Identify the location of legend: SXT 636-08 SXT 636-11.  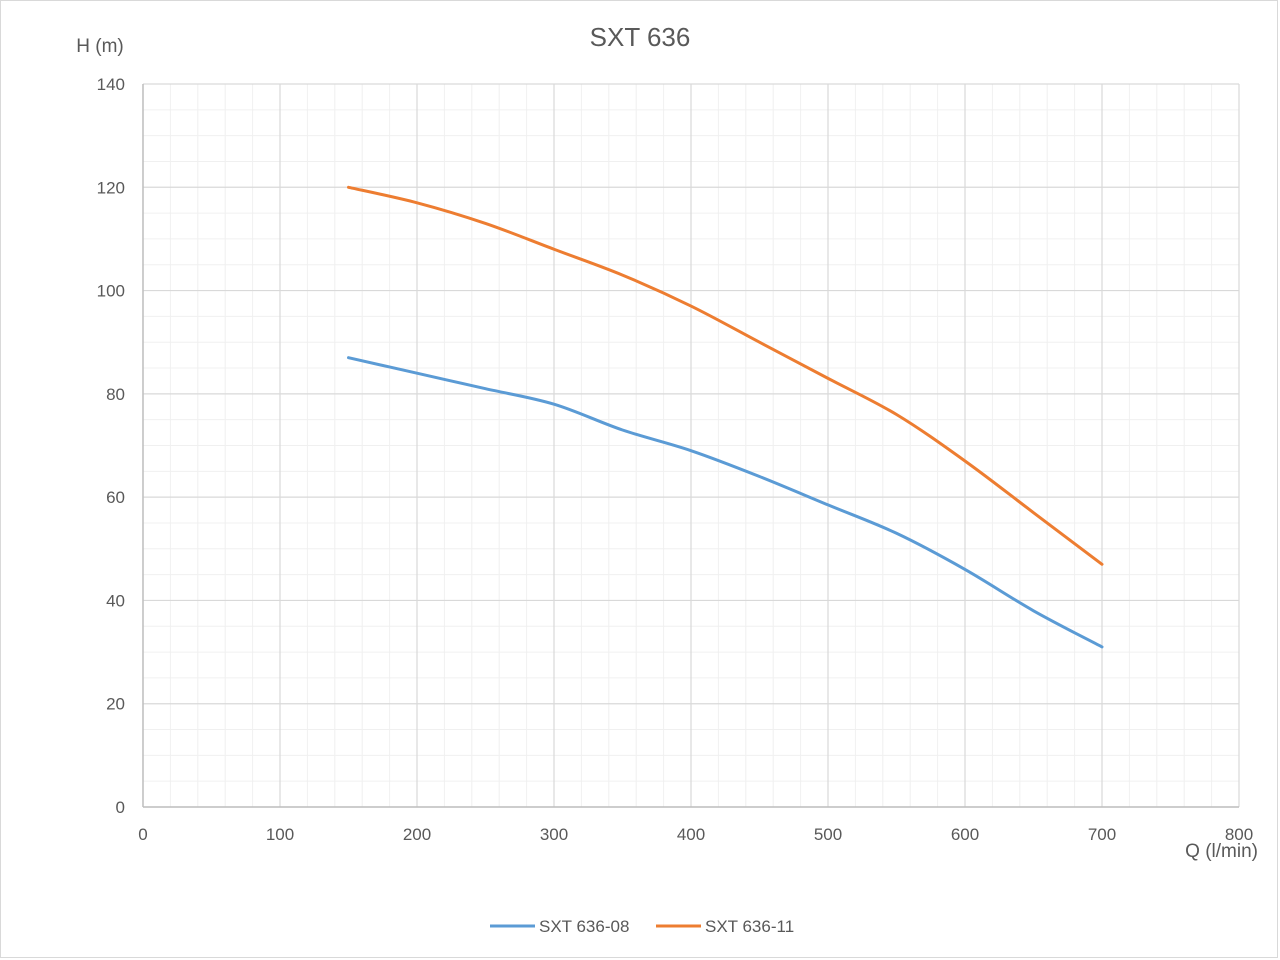
(642, 926).